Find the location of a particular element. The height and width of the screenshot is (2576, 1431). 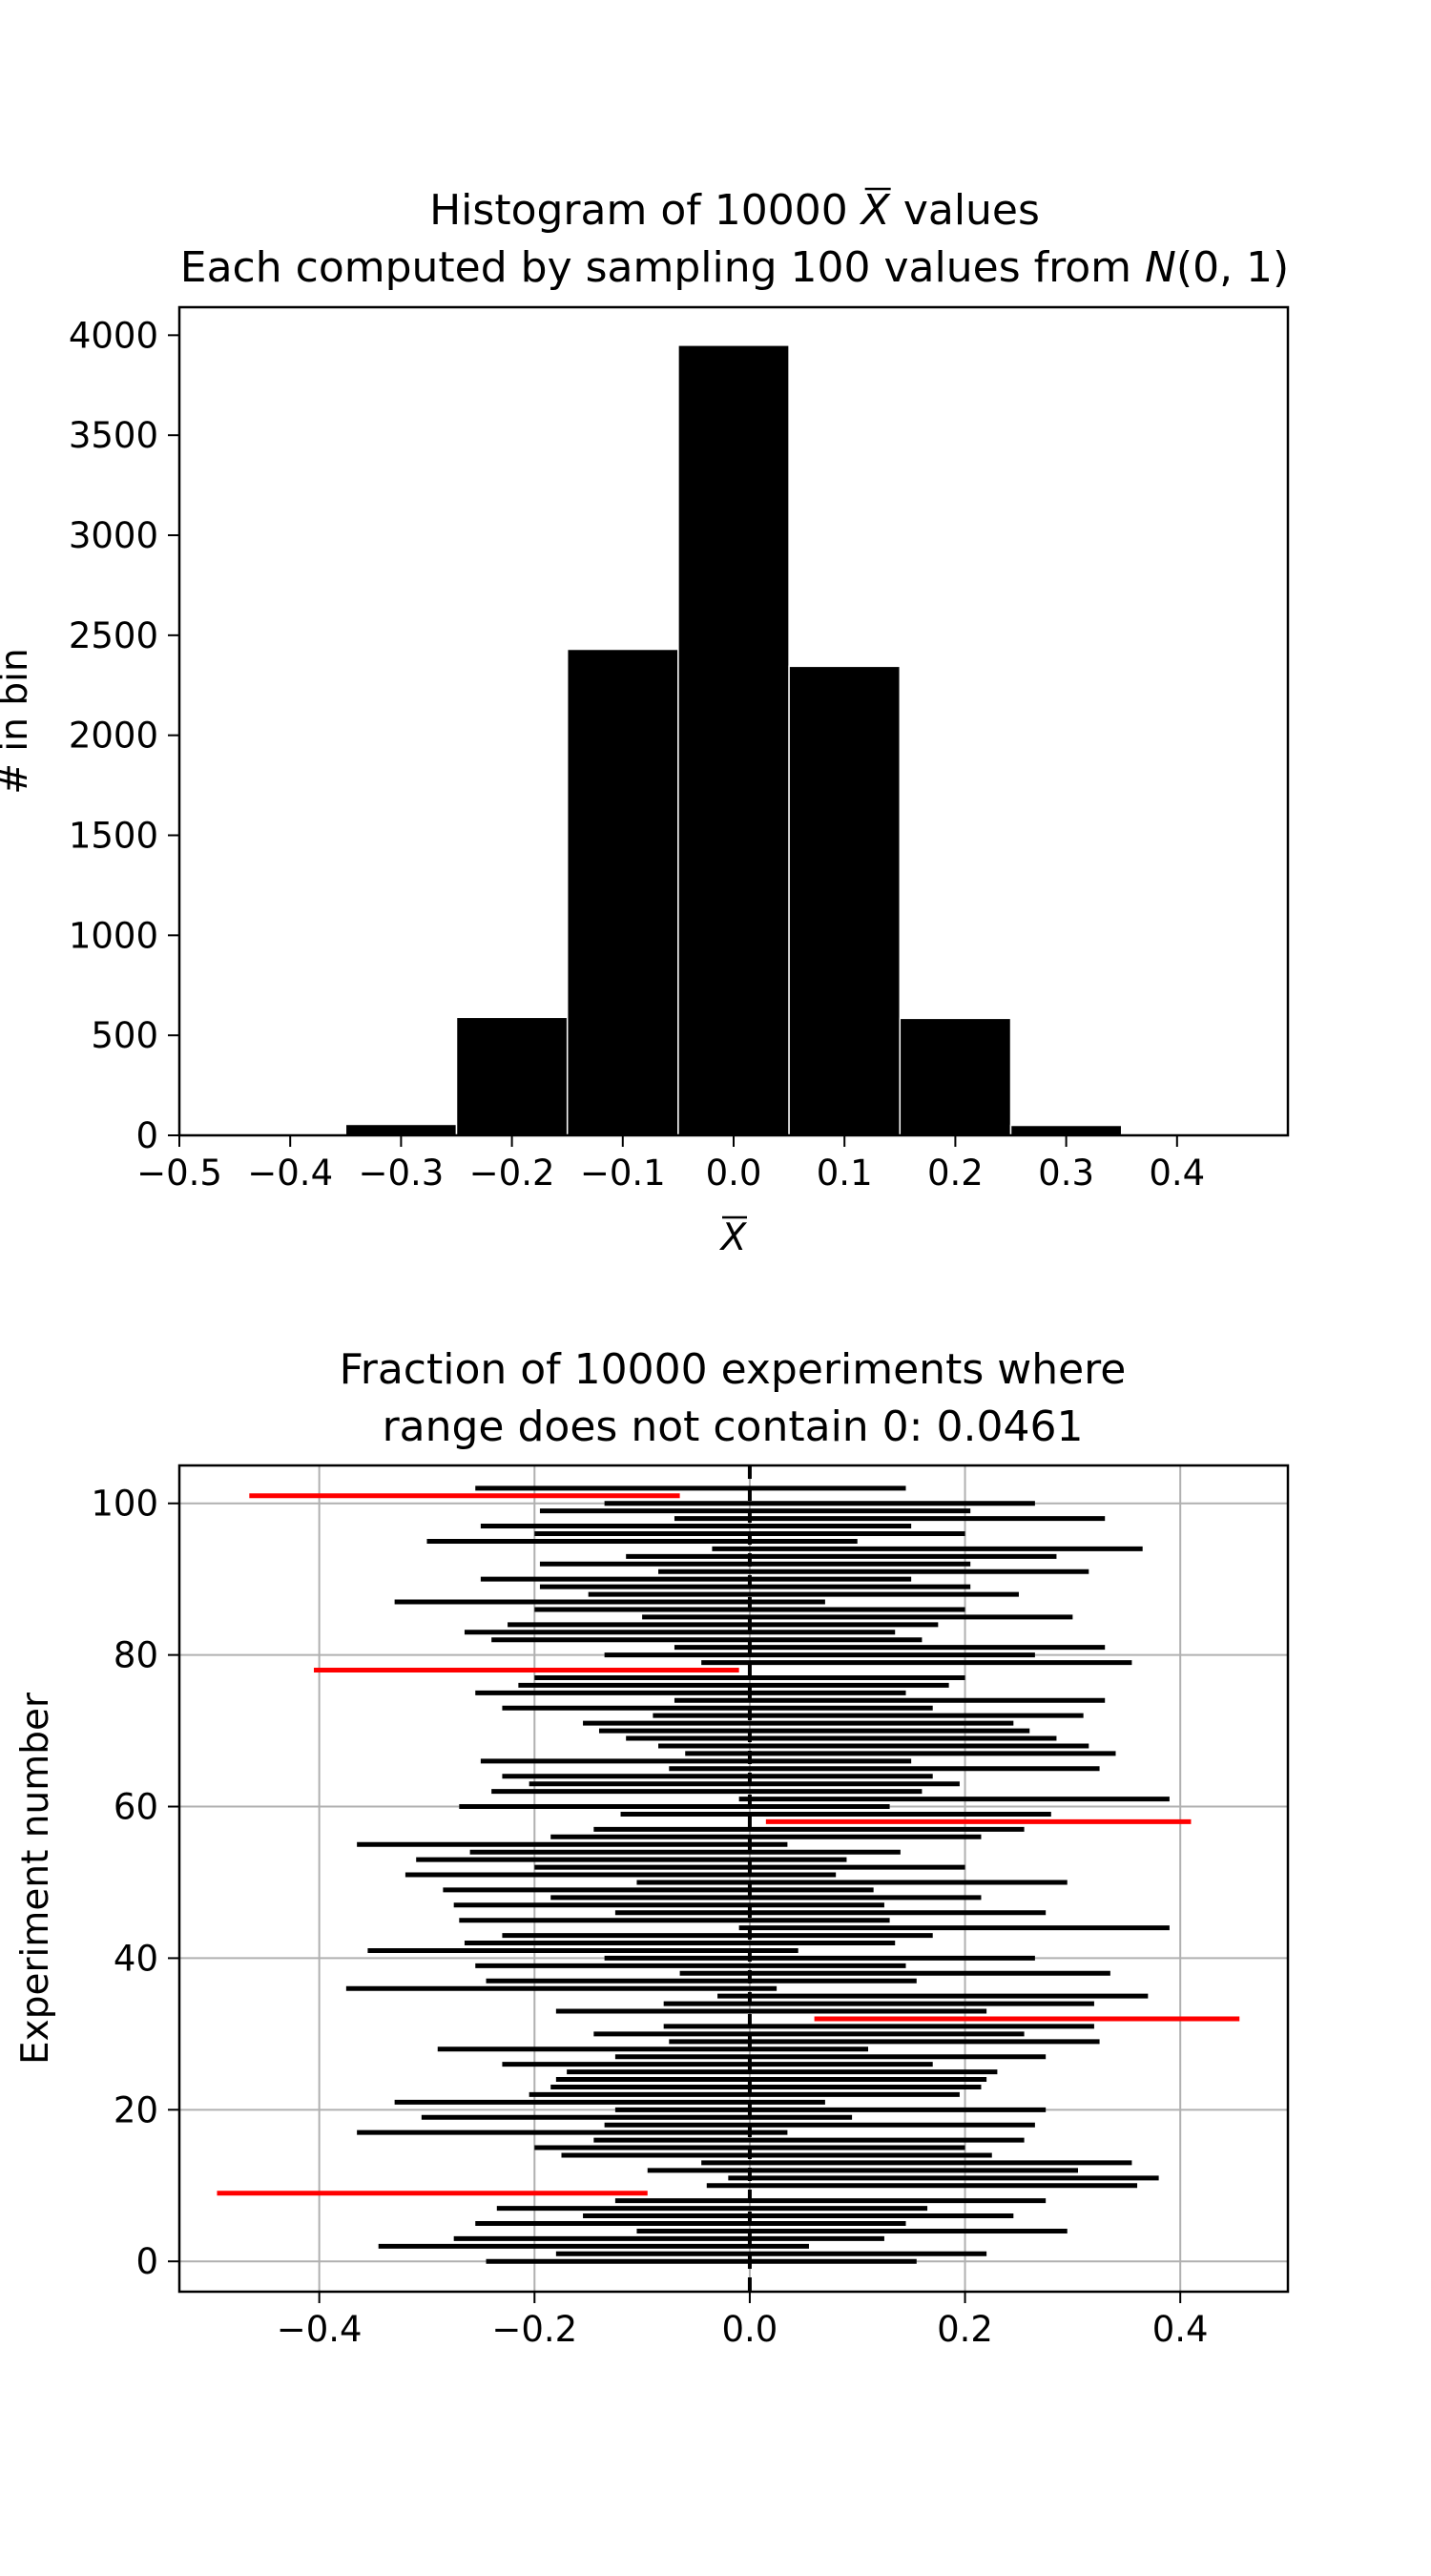

interval-y-tick-label: 80 is located at coordinates (136, 1655).